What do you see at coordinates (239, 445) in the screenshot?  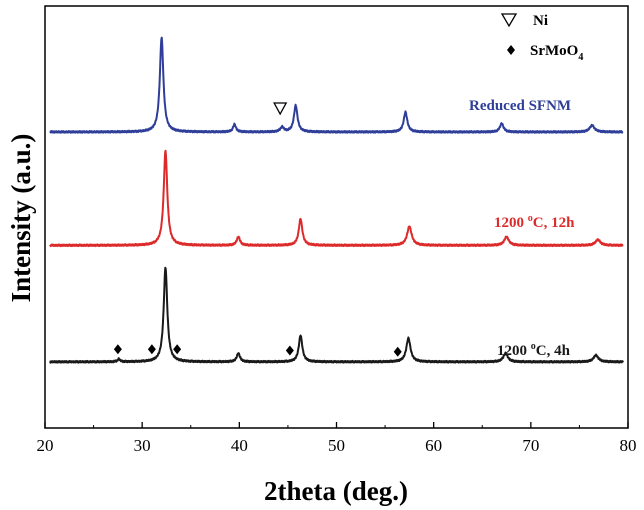 I see `x-tick-label-40: 40` at bounding box center [239, 445].